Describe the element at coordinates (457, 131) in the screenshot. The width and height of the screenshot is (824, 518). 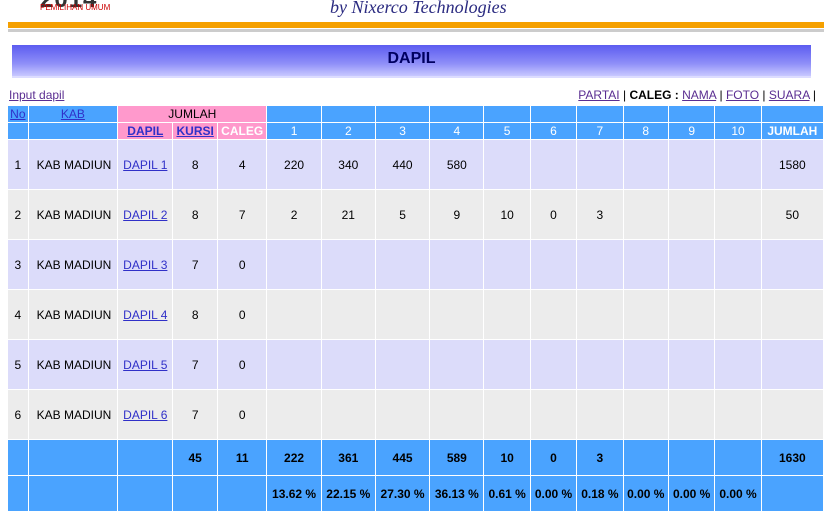
I see `header-cell: 4` at that location.